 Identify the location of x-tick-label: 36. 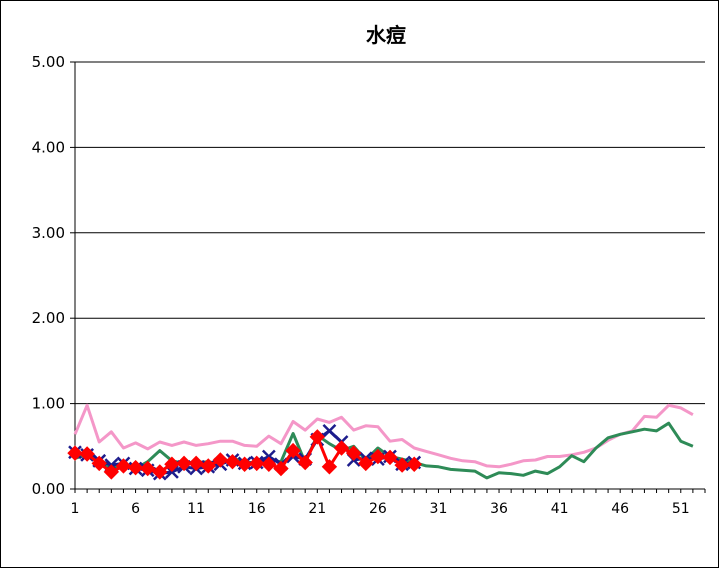
(499, 509).